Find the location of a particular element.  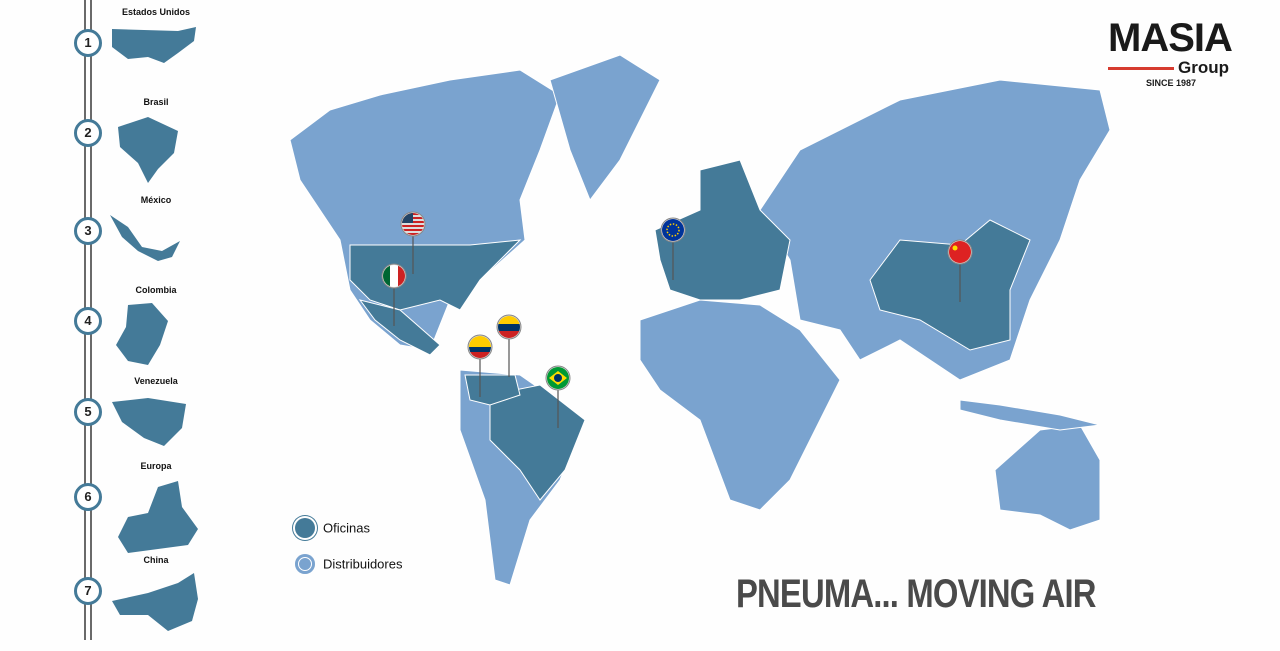

colombia-flag-pin is located at coordinates (480, 365).